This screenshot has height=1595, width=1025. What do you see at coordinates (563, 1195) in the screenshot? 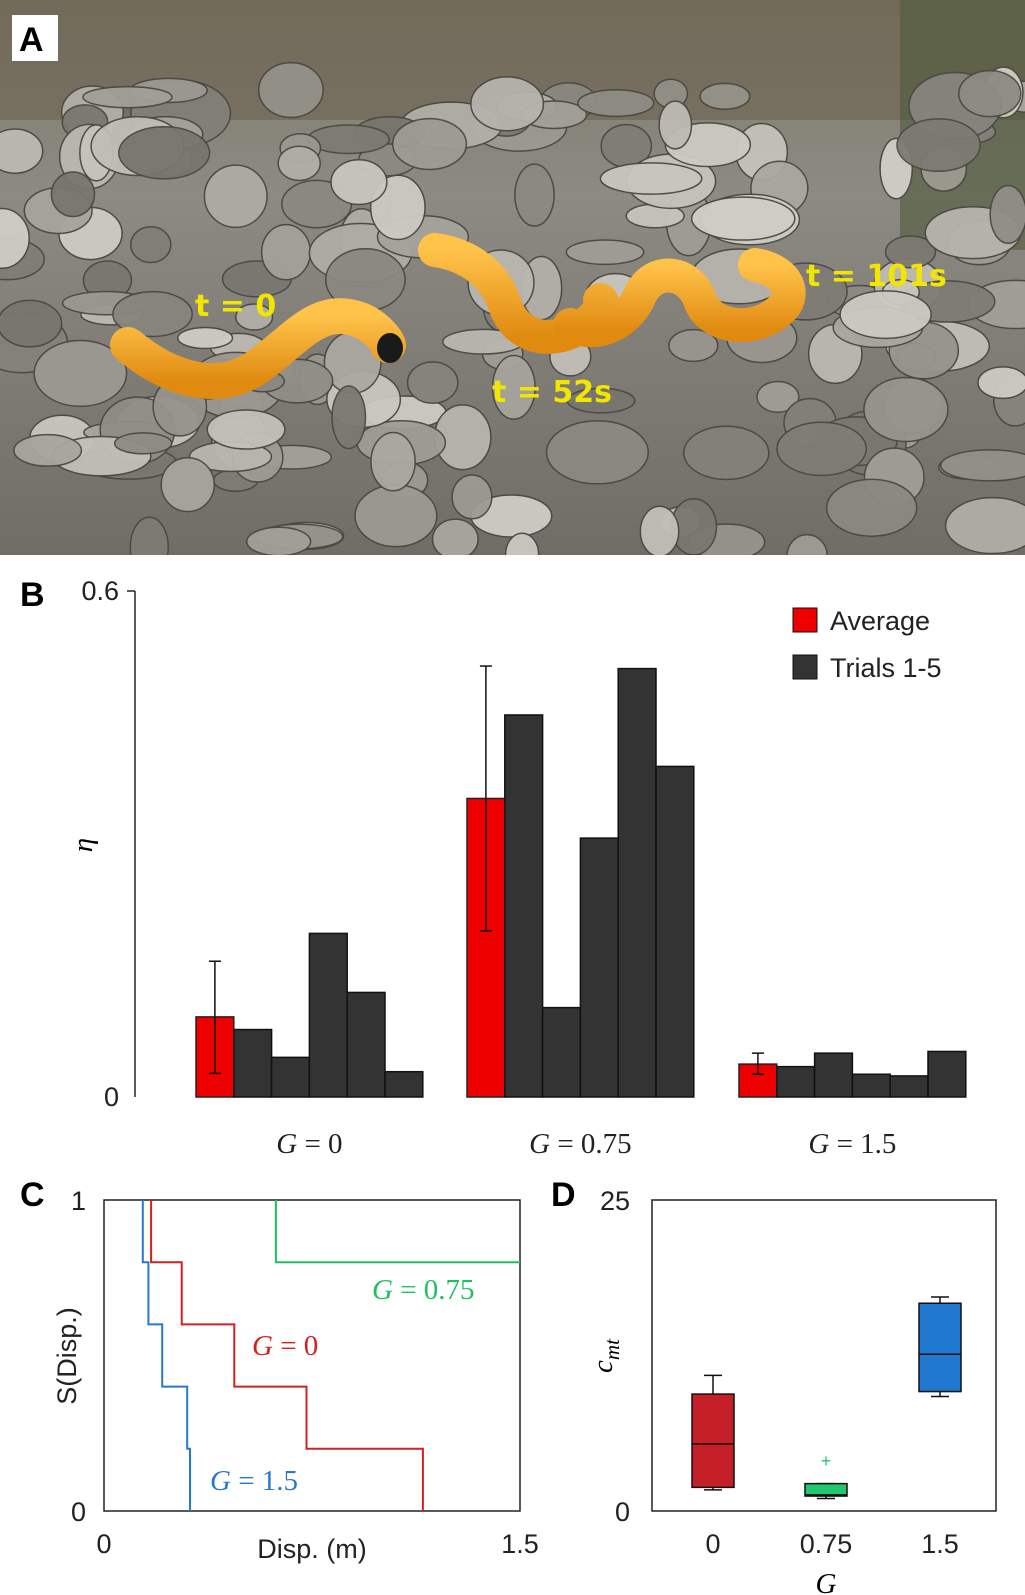
I see `panel-letter-D: D` at bounding box center [563, 1195].